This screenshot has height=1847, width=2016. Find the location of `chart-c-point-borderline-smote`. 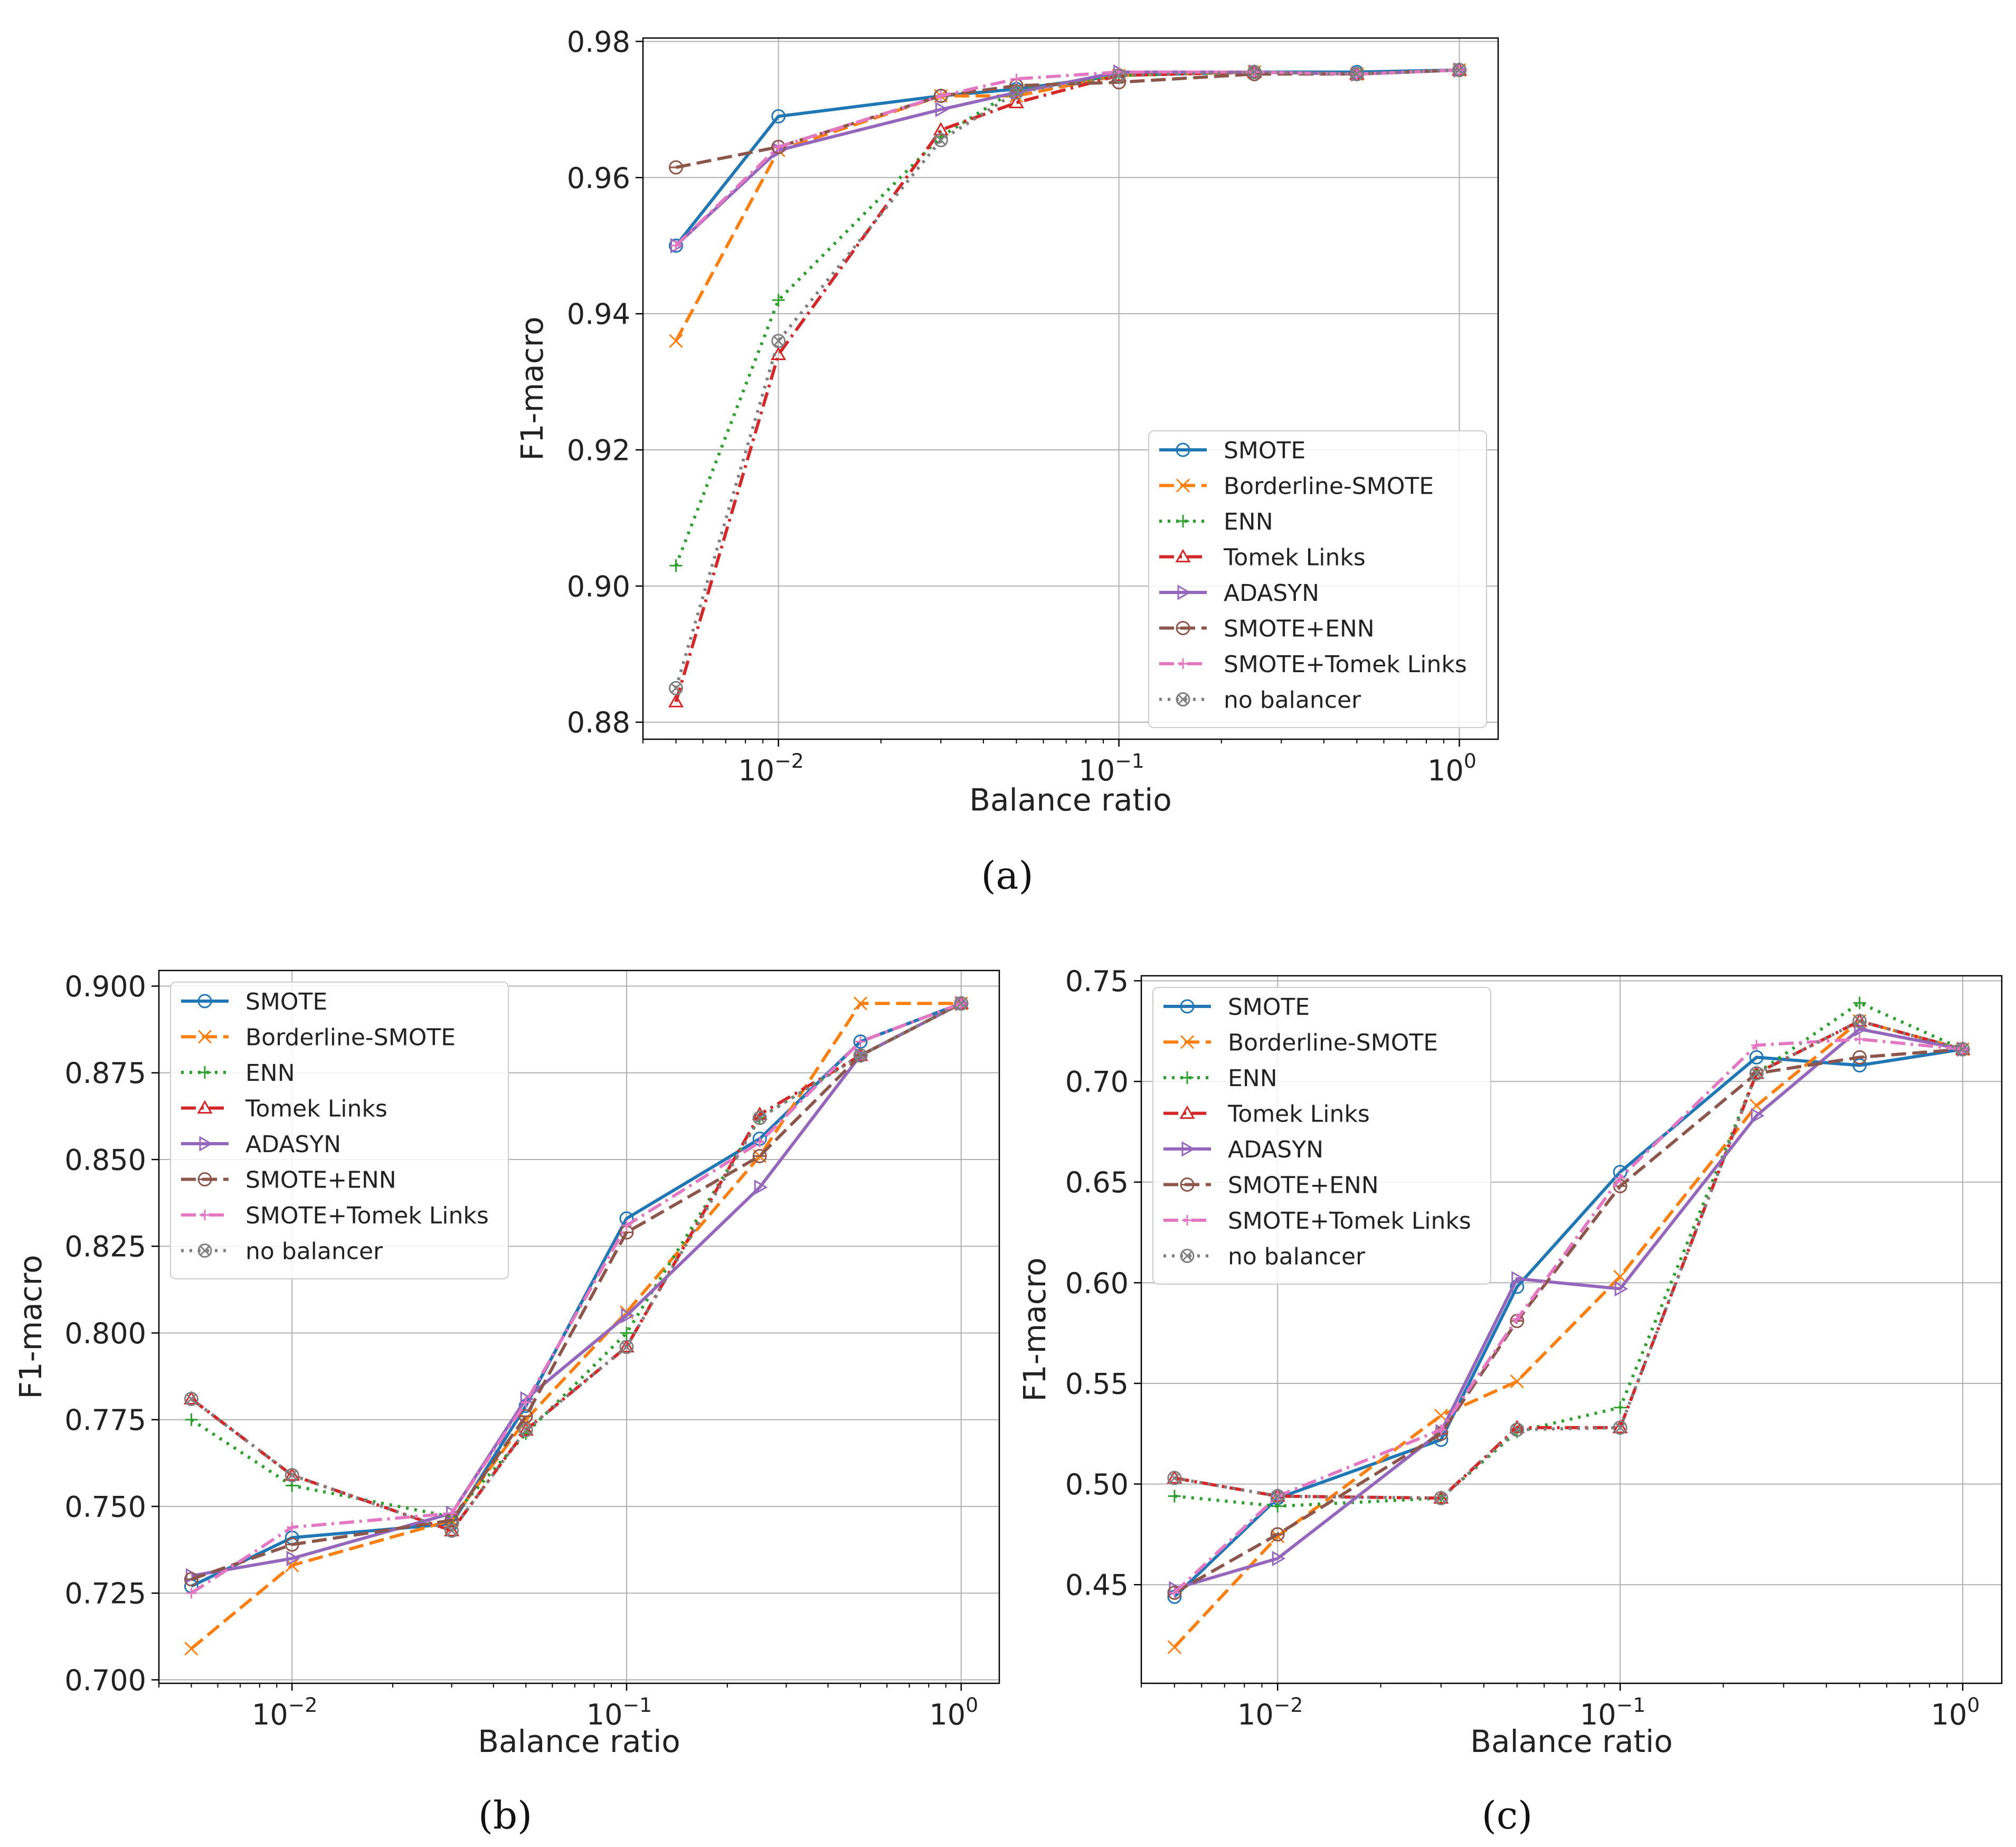

chart-c-point-borderline-smote is located at coordinates (1517, 1381).